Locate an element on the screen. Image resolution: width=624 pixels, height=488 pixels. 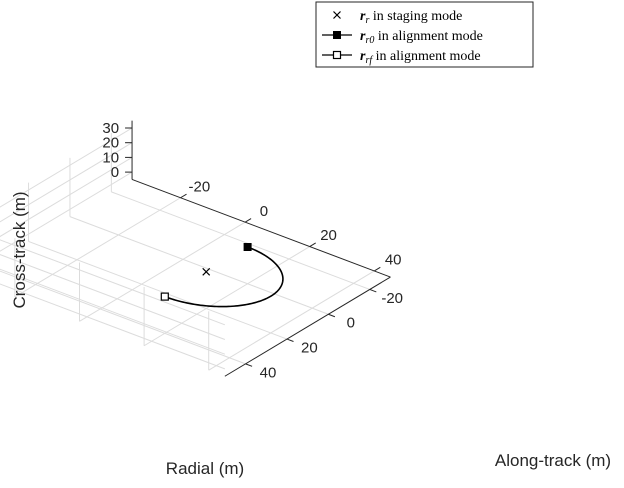
z-tick-label: 30 is located at coordinates (110, 128).